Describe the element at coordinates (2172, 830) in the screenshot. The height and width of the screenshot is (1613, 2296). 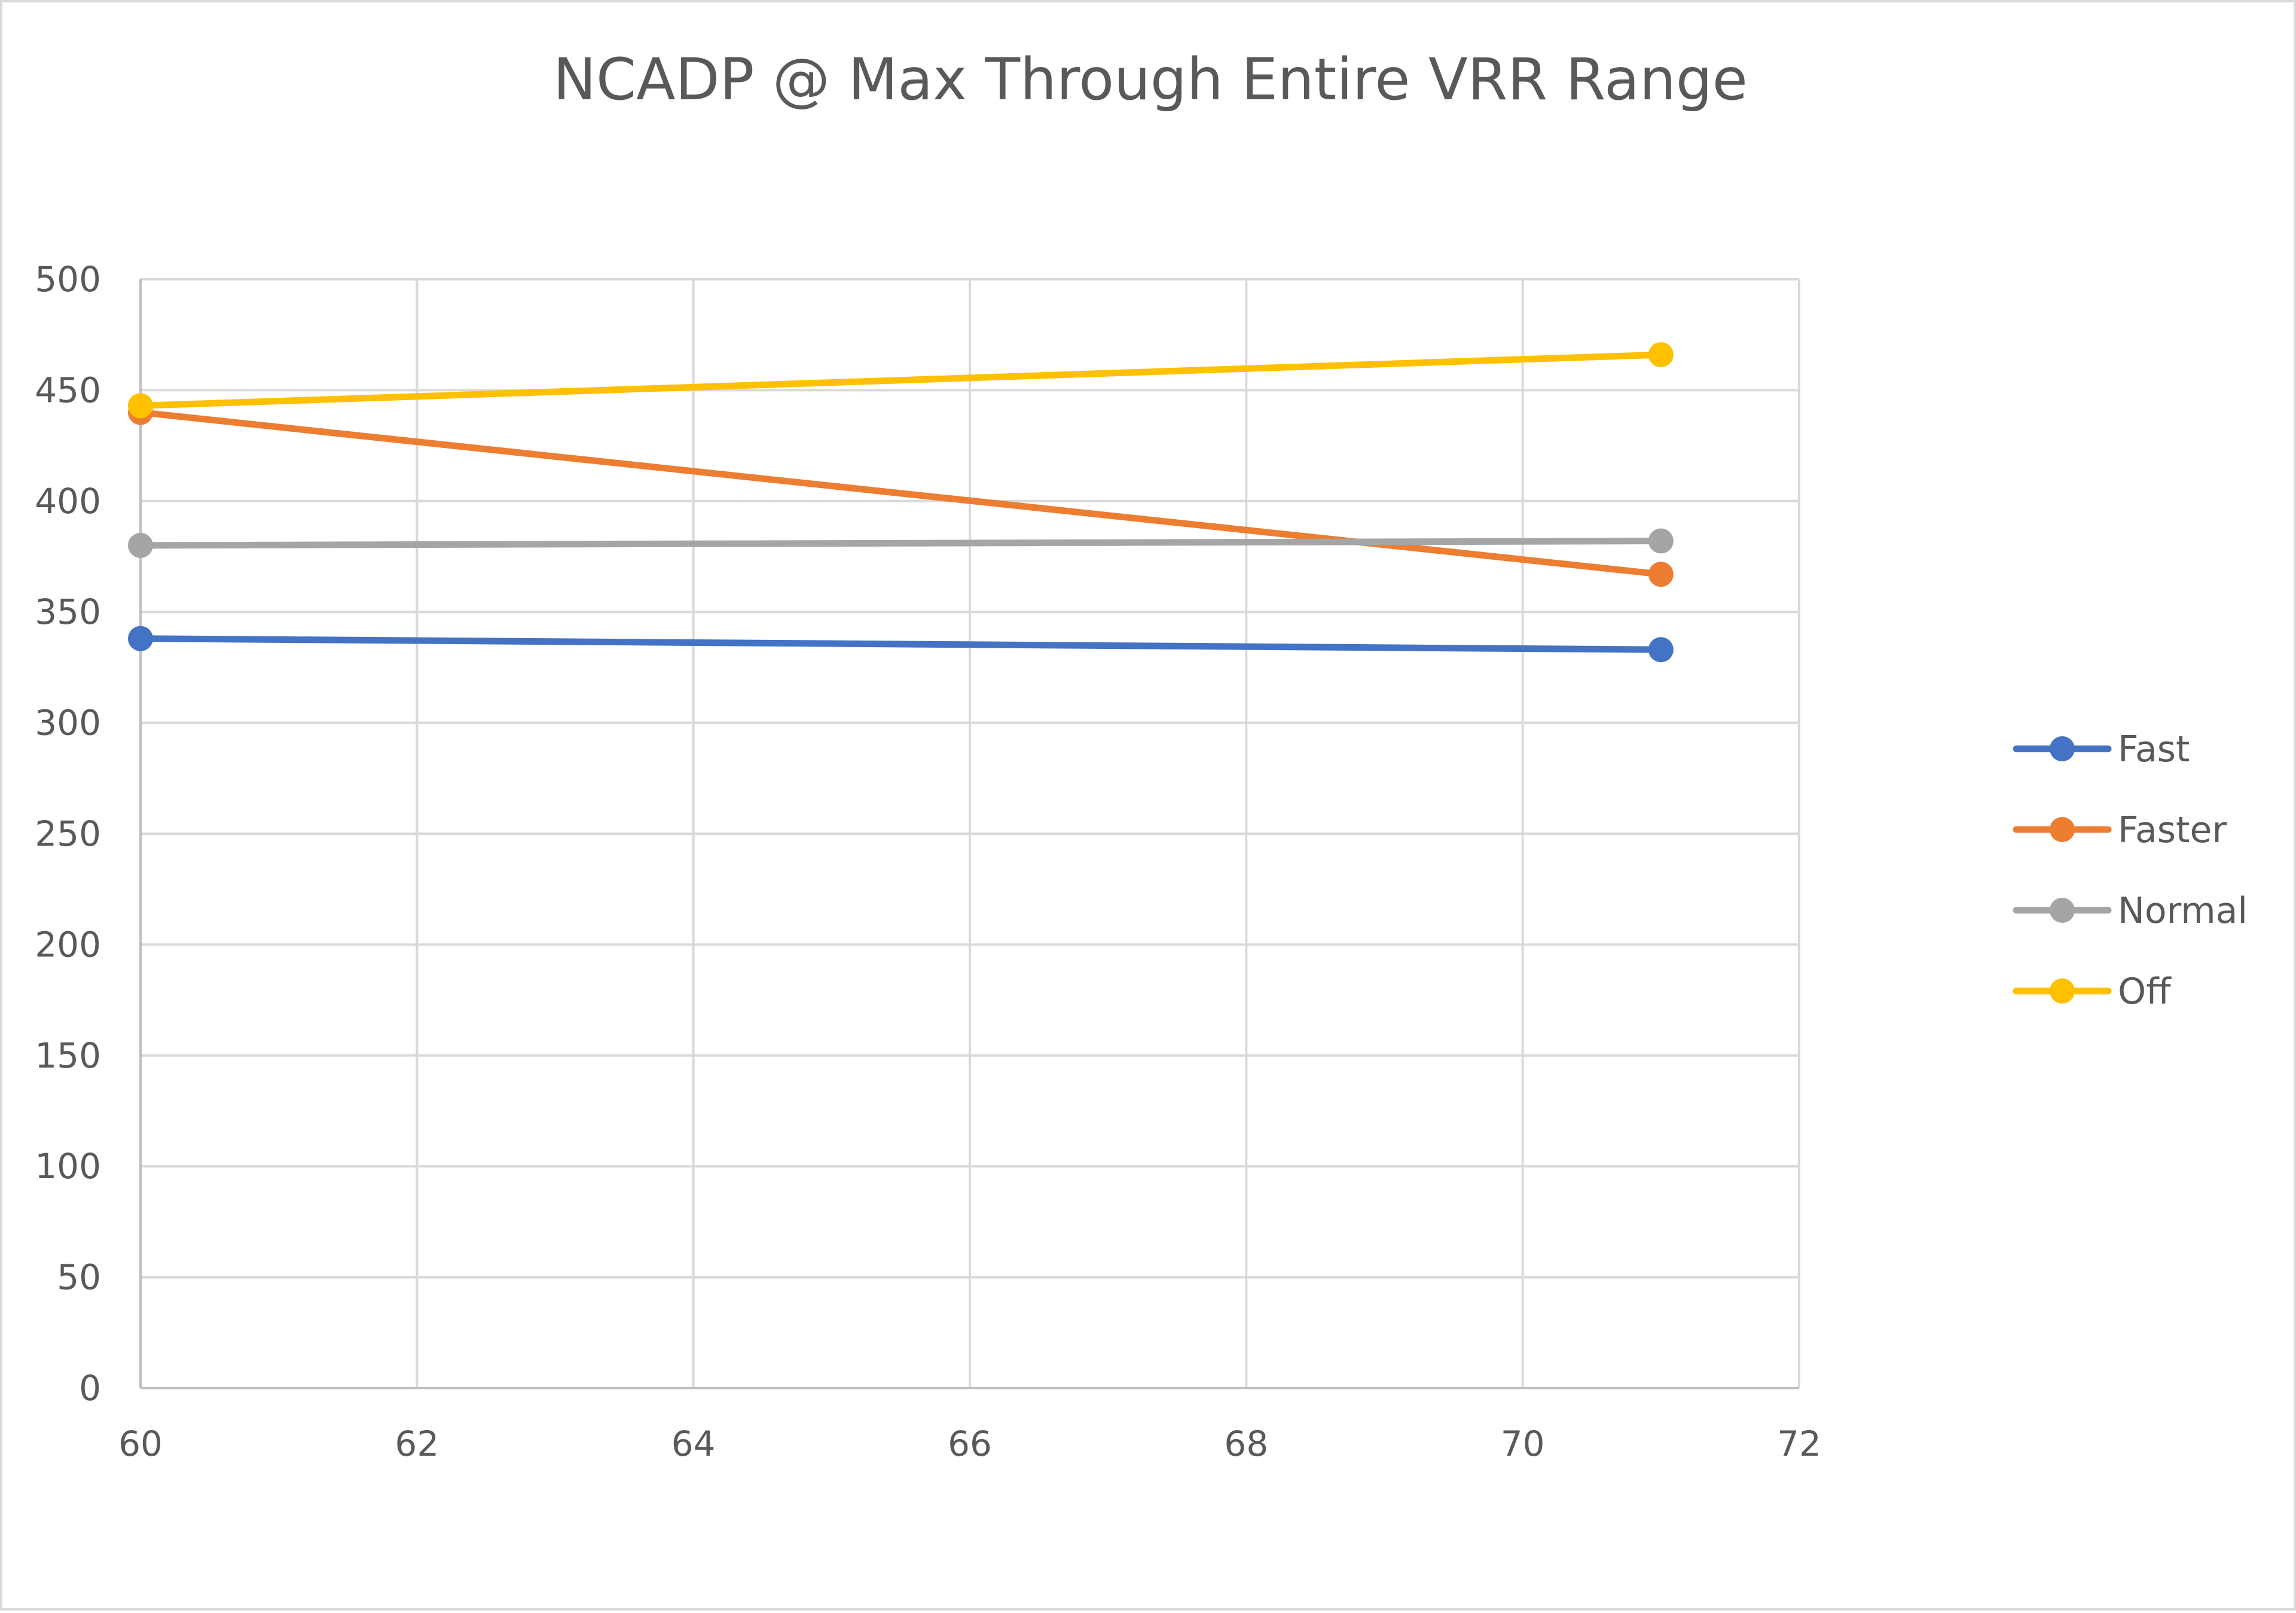
I see `legend-label: Faster` at that location.